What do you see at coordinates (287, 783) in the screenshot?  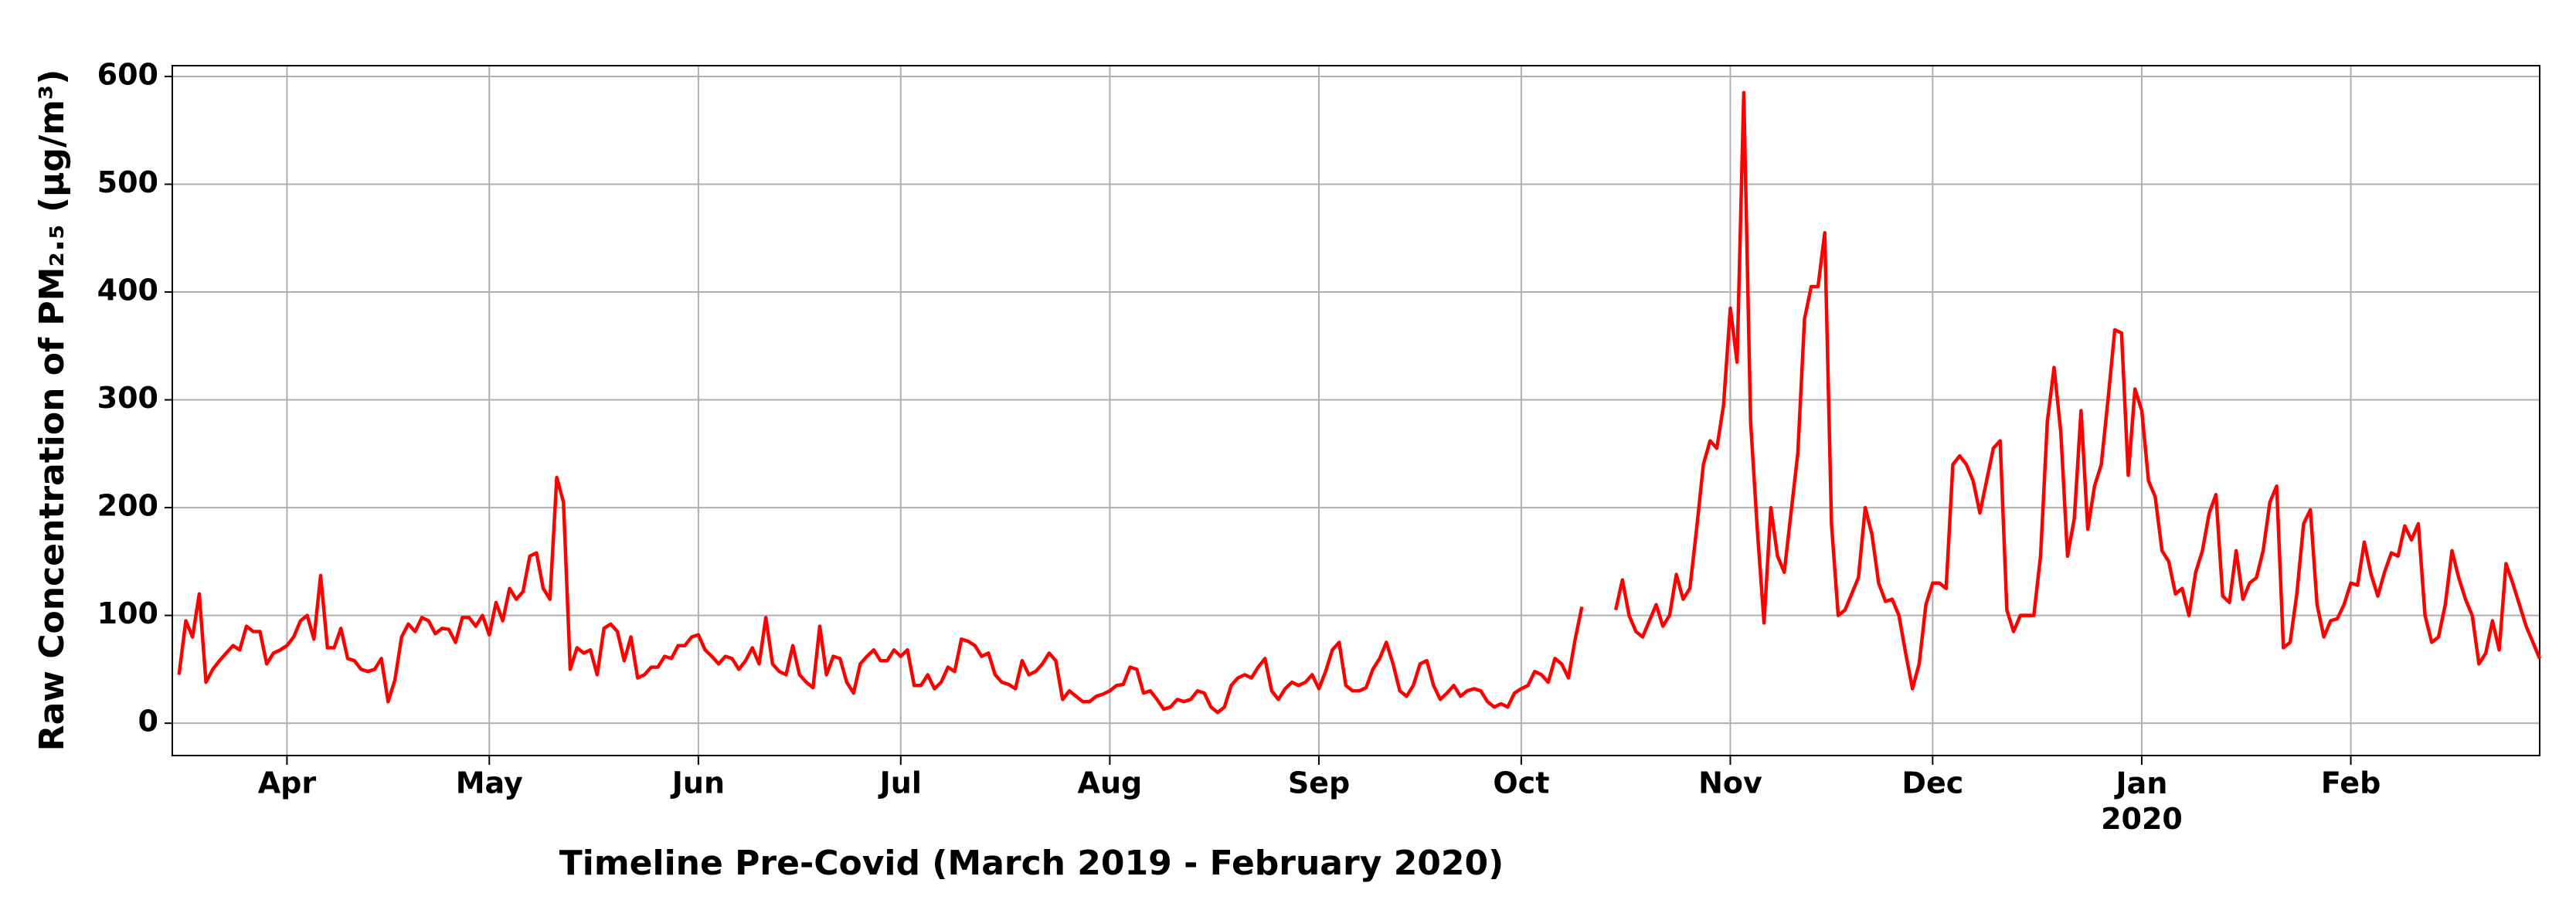 I see `x-tick-label: Apr` at bounding box center [287, 783].